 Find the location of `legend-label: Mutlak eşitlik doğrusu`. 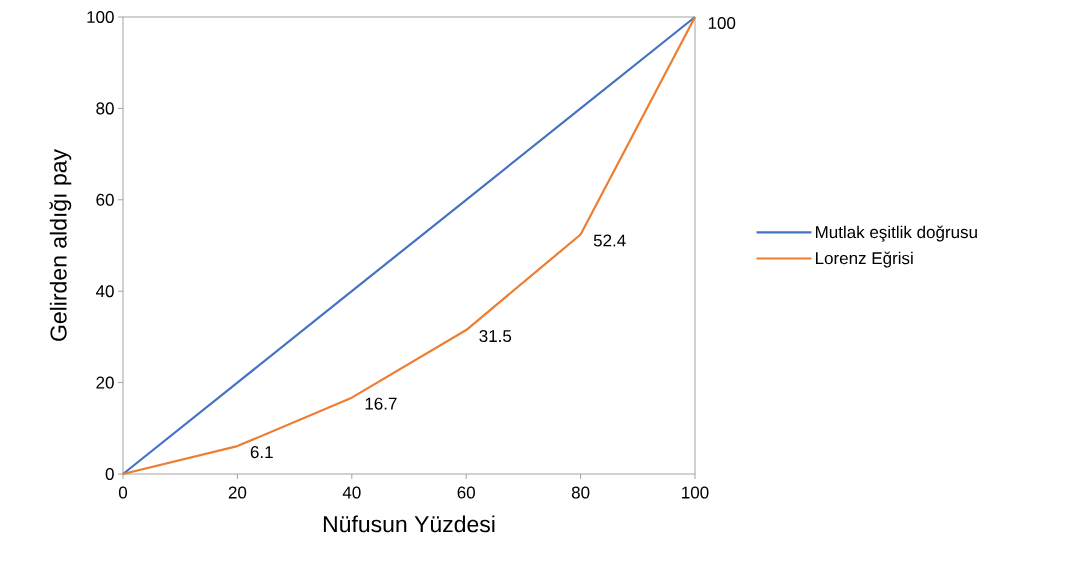

legend-label: Mutlak eşitlik doğrusu is located at coordinates (896, 233).